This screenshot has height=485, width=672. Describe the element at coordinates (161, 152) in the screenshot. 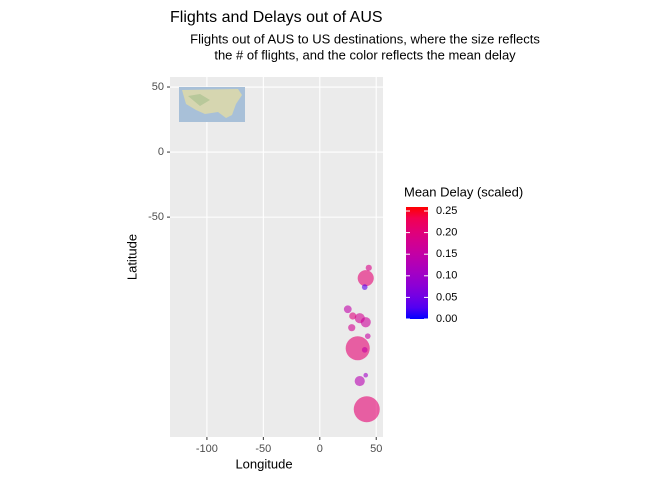

I see `y-tick-label: 0` at that location.